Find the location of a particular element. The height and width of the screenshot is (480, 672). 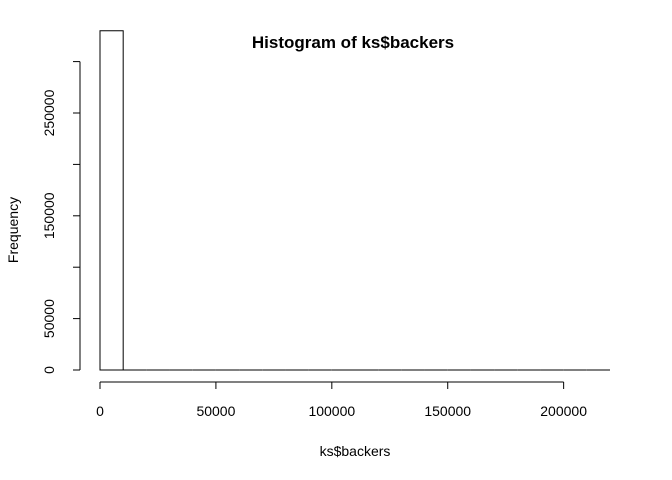

x-tick-label: 0 is located at coordinates (100, 411).